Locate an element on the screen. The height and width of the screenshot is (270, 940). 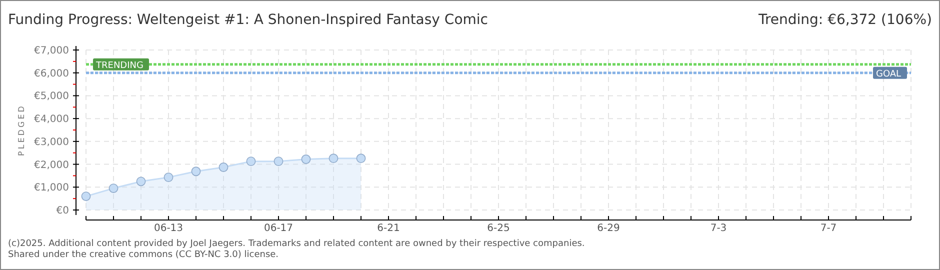
text: (c)2025. Additional content provided by Joel Jaegers. Trademarks and related content are owned by their respective companies. is located at coordinates (296, 244).